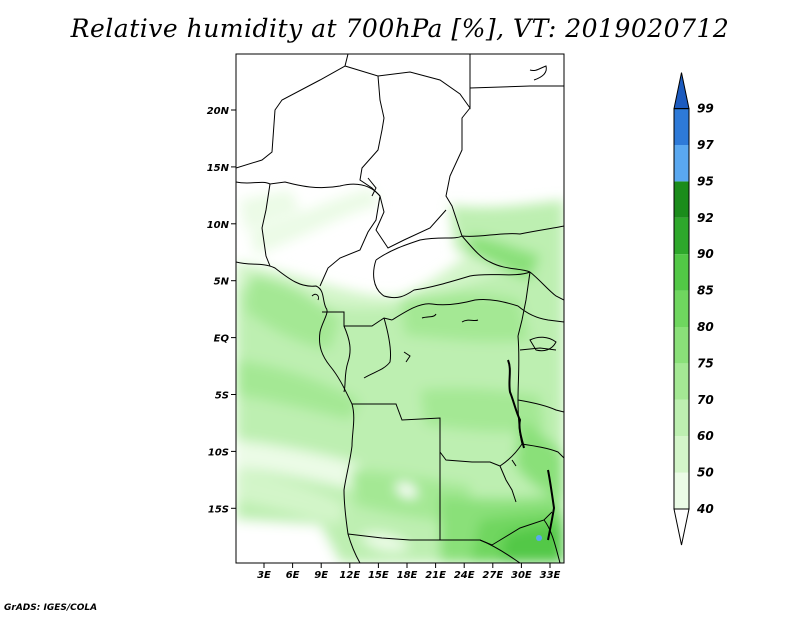 This screenshot has width=800, height=618. I want to click on colorbar-upper-triangle, so click(681, 91).